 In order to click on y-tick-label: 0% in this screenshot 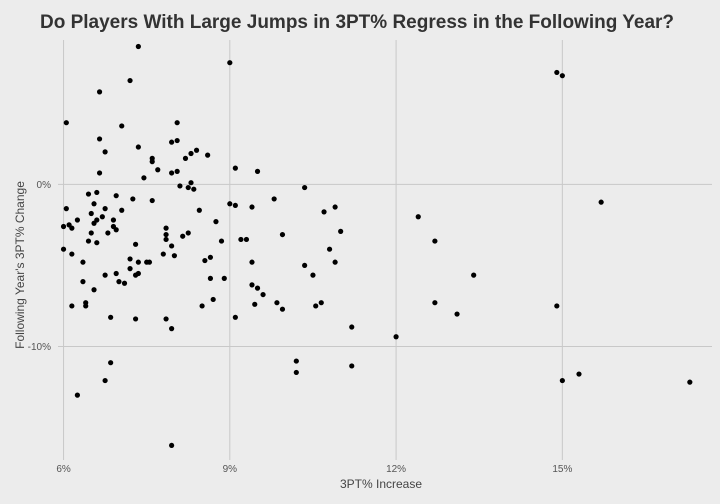, I will do `click(44, 185)`.